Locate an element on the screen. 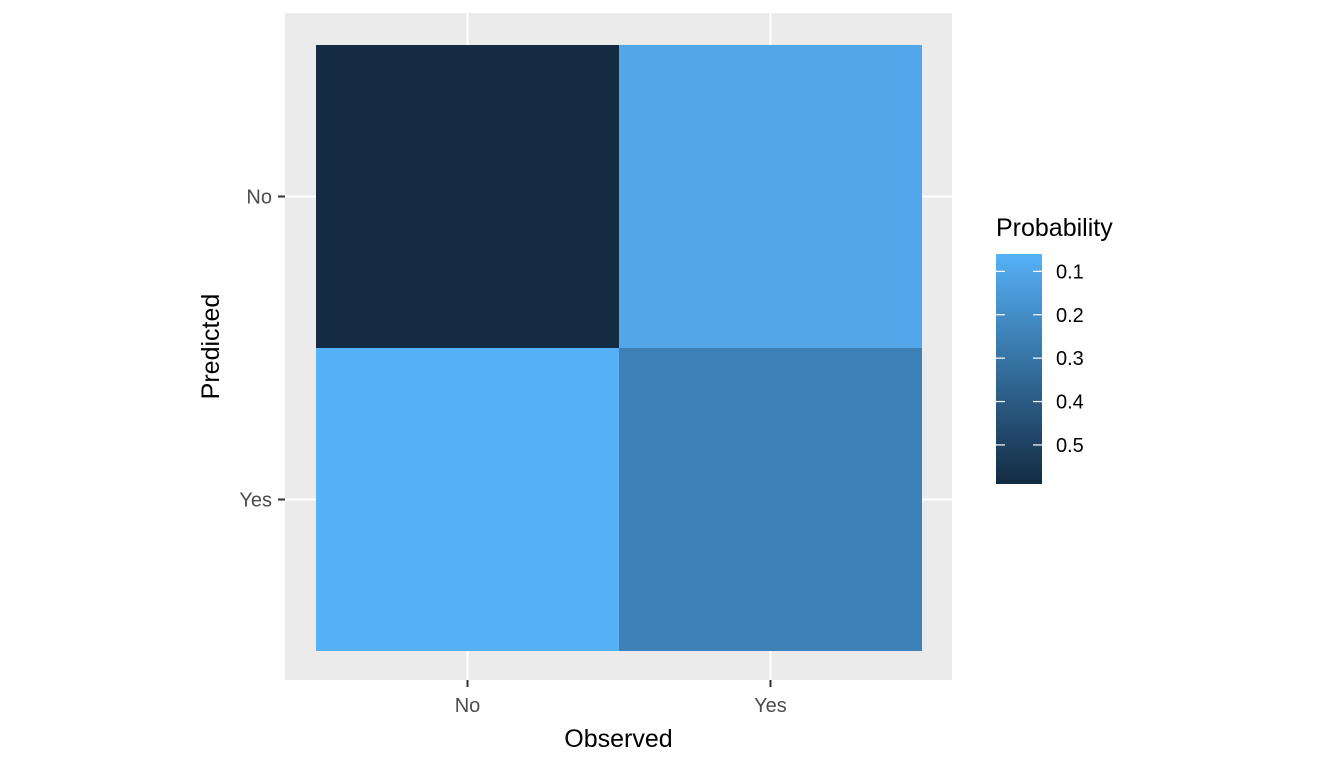 The width and height of the screenshot is (1344, 768). legend-colorbar is located at coordinates (1019, 369).